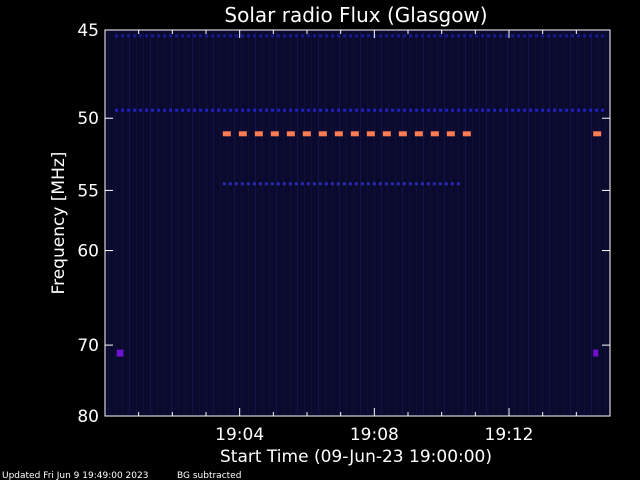  Describe the element at coordinates (59, 223) in the screenshot. I see `y-axis-label: Frequency [MHz]` at that location.